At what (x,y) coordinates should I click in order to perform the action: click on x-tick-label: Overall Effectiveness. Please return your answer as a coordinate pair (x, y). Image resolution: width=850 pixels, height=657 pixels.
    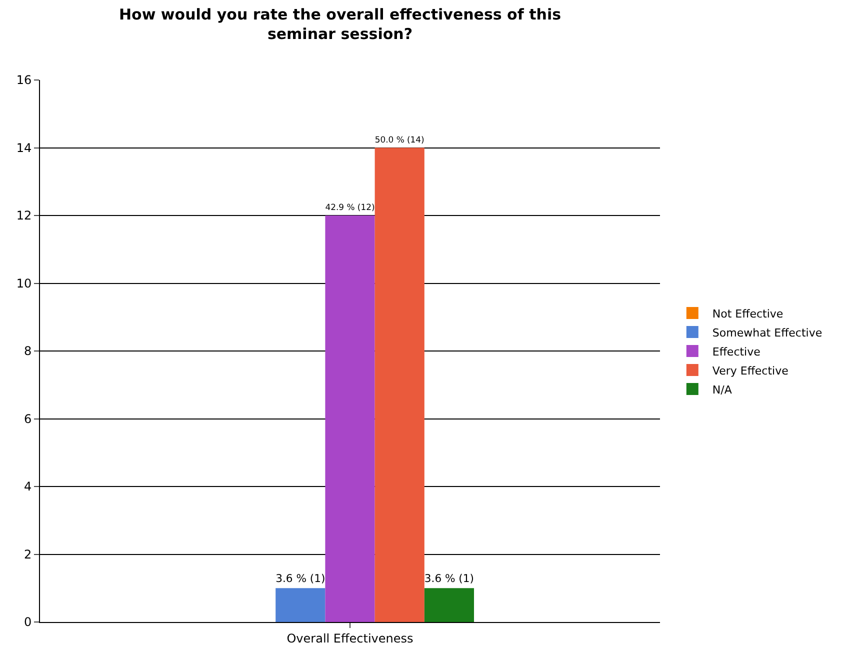
    Looking at the image, I should click on (350, 638).